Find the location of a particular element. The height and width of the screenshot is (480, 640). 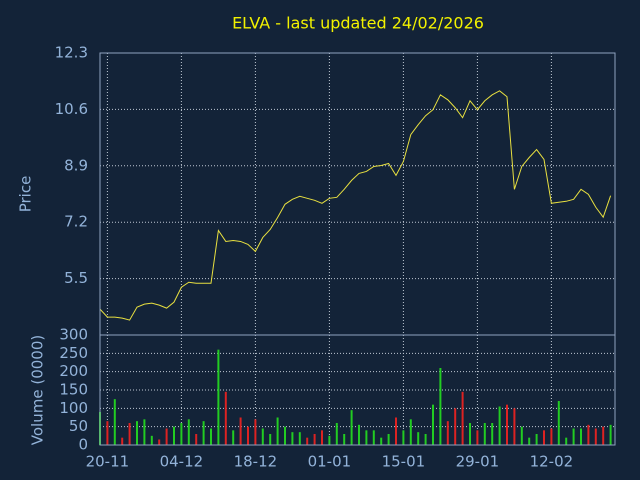

x-tick-label: 15-01 is located at coordinates (404, 462).